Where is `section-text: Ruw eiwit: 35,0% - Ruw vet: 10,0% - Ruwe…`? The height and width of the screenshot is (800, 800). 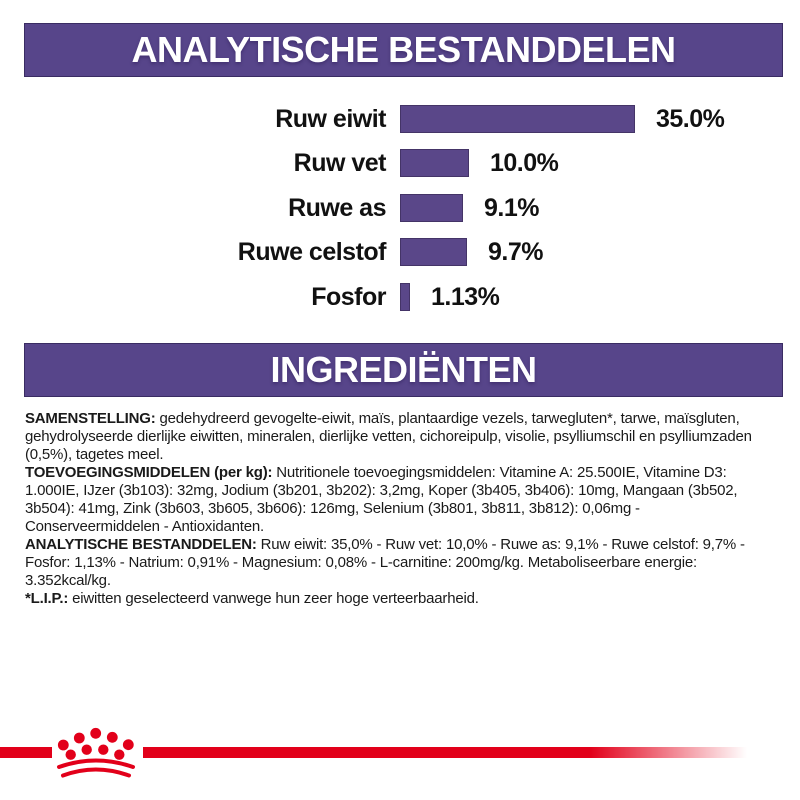
section-text: Ruw eiwit: 35,0% - Ruw vet: 10,0% - Ruwe… is located at coordinates (385, 562).